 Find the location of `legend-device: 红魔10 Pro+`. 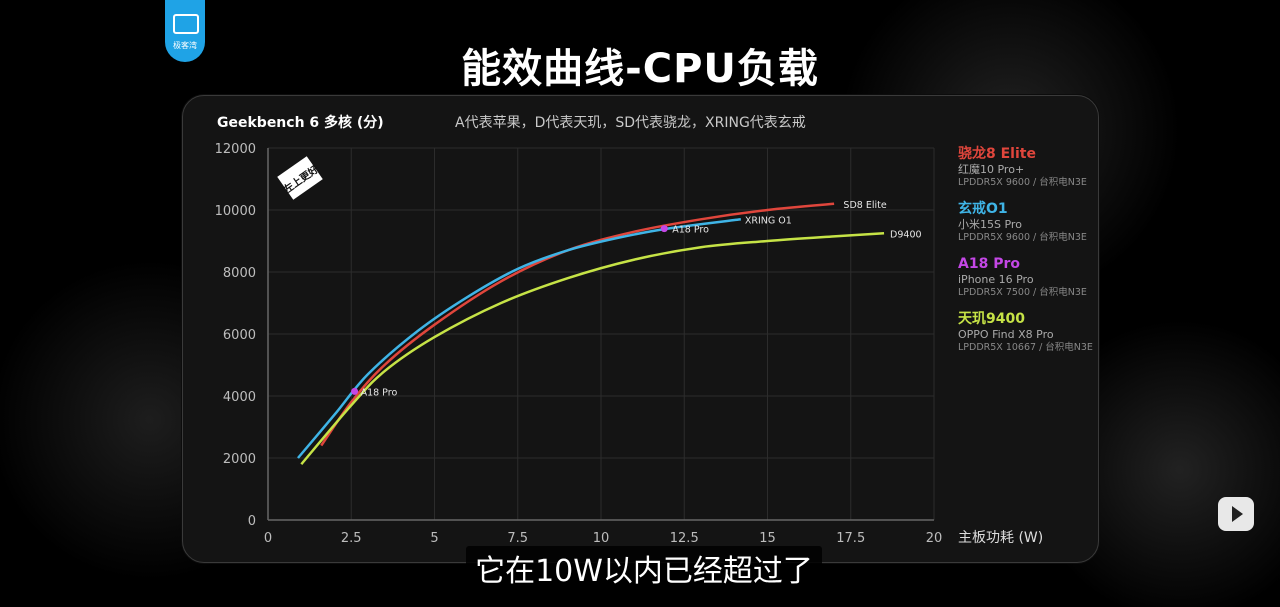

legend-device: 红魔10 Pro+ is located at coordinates (991, 169).